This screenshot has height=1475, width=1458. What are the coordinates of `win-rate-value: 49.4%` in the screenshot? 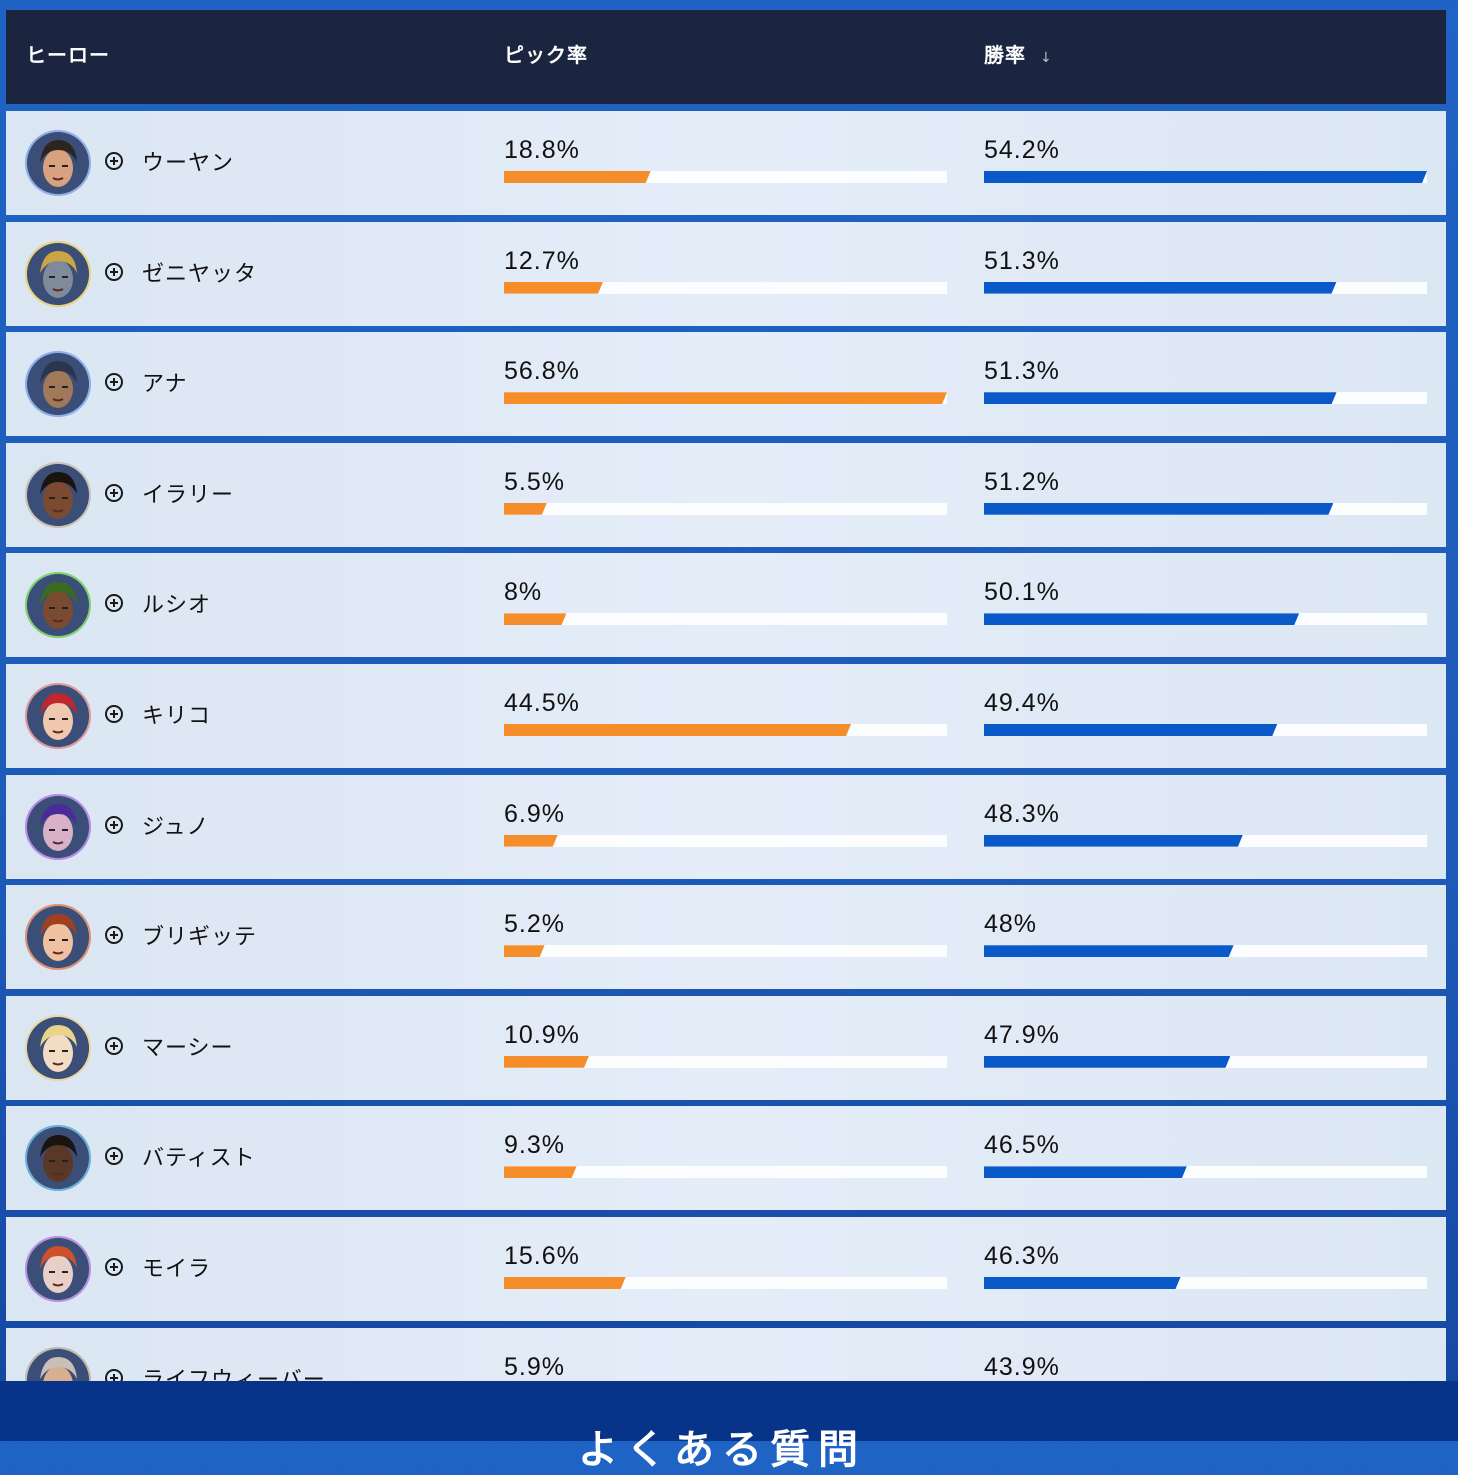 It's located at (1022, 703).